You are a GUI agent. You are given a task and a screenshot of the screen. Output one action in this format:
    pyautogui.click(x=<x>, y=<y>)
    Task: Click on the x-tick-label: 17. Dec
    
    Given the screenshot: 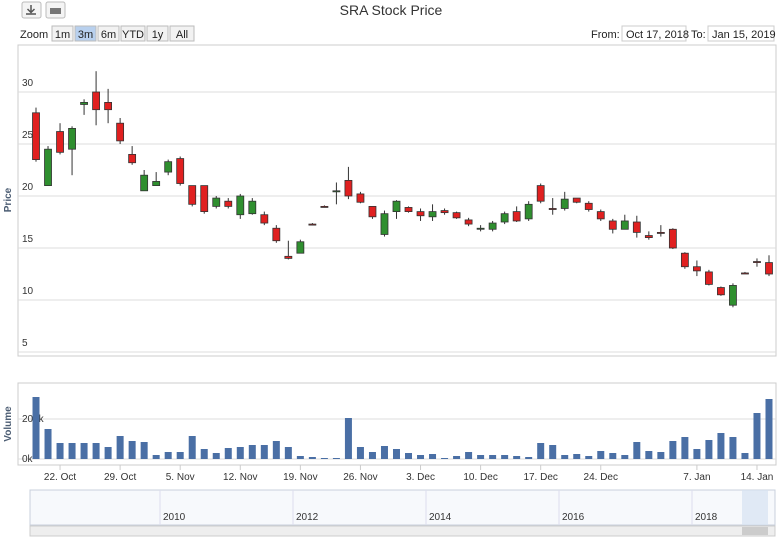 What is the action you would take?
    pyautogui.click(x=540, y=477)
    